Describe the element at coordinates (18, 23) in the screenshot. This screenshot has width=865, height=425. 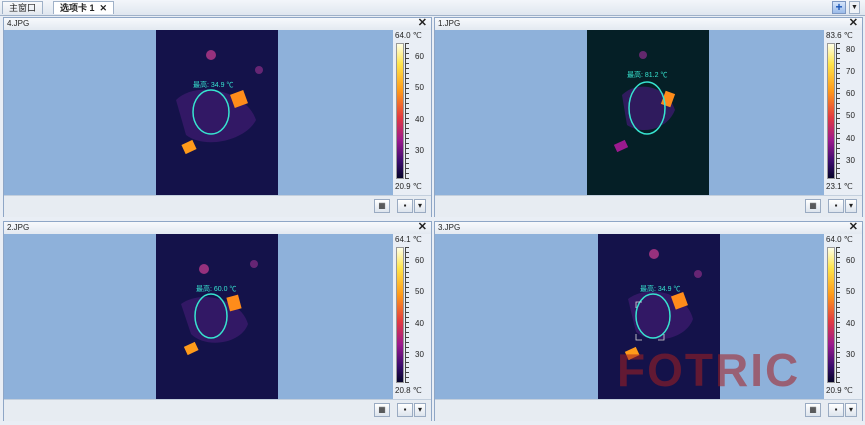
I see `panel-title: 4.JPG` at that location.